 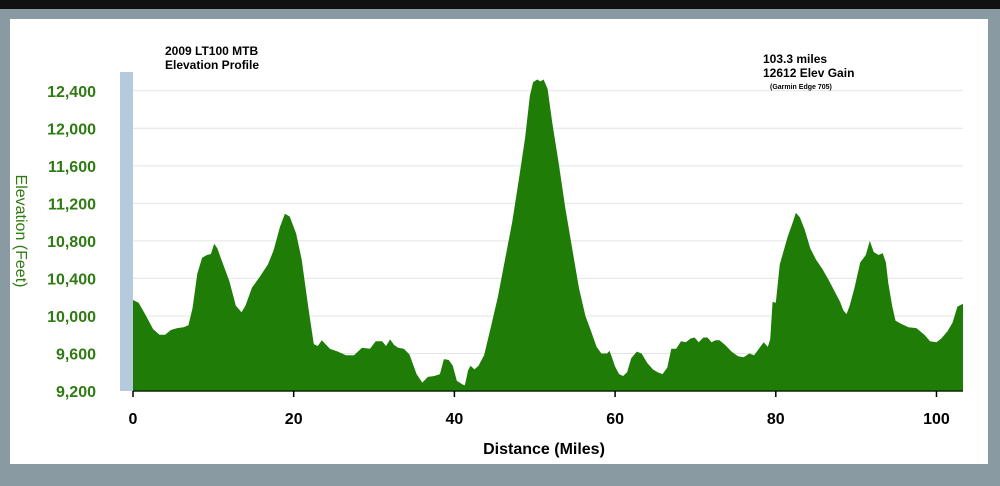 What do you see at coordinates (615, 419) in the screenshot?
I see `x-tick-label: 60` at bounding box center [615, 419].